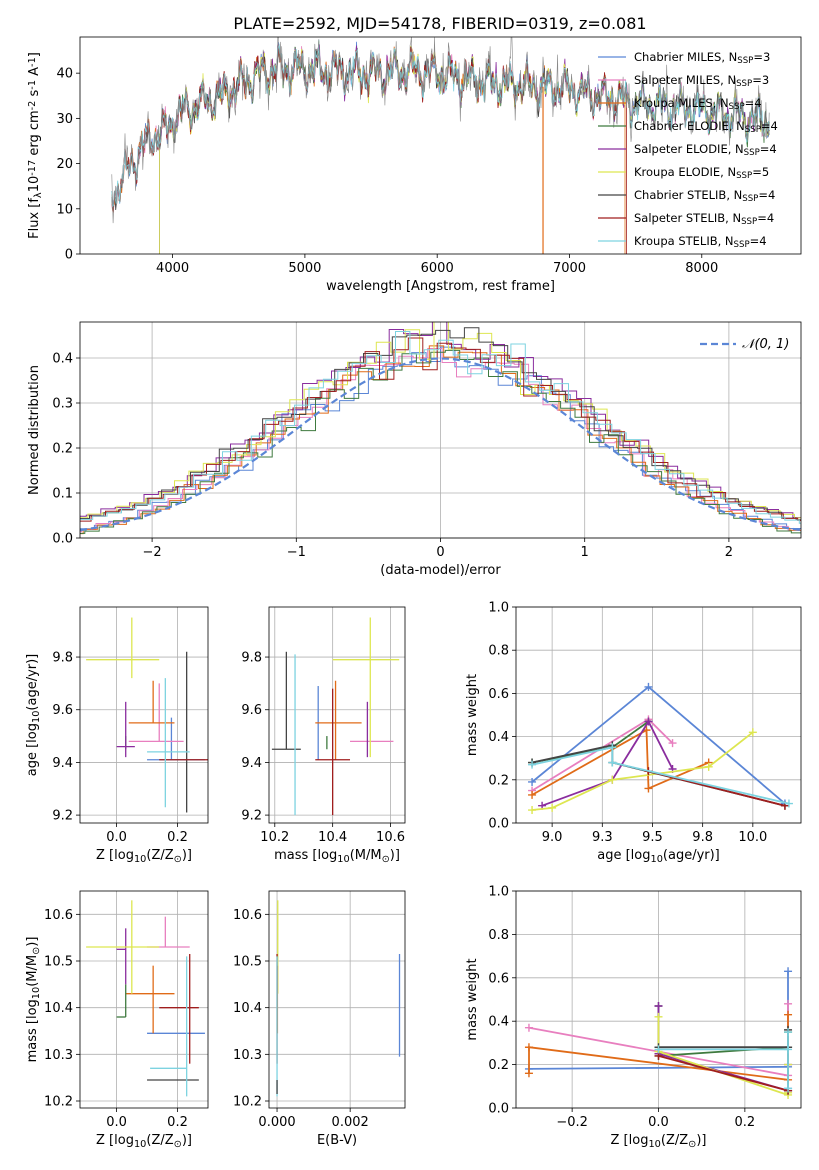 The image size is (819, 1170). What do you see at coordinates (337, 1140) in the screenshot?
I see `x-axis-label: E(B-V)` at bounding box center [337, 1140].